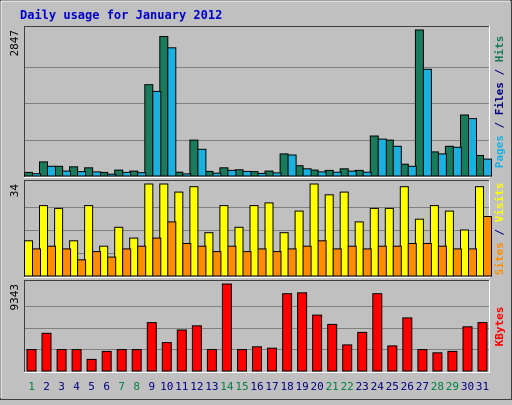  I want to click on panel-top-label-part-0: Pages, so click(499, 151).